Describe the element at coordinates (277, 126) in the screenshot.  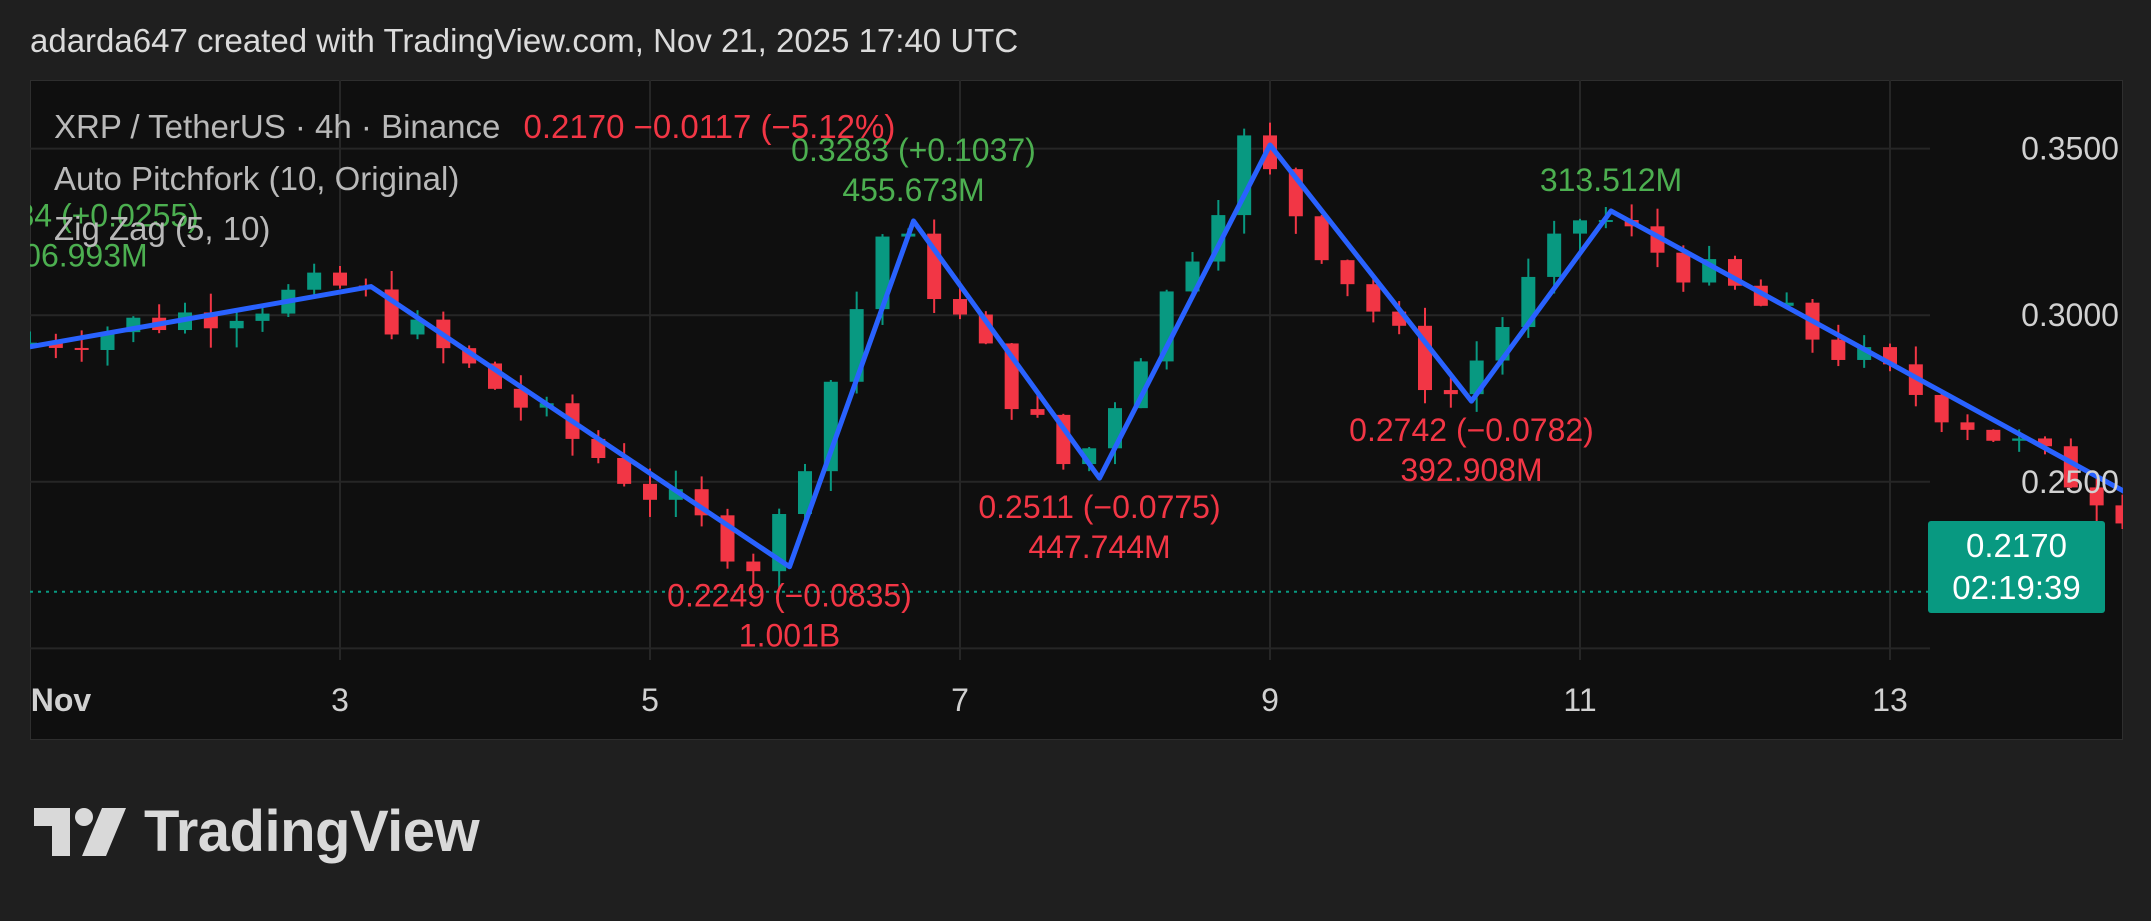
I see `legend-symbol-text: XRP / TetherUS · 4h · Binance` at that location.